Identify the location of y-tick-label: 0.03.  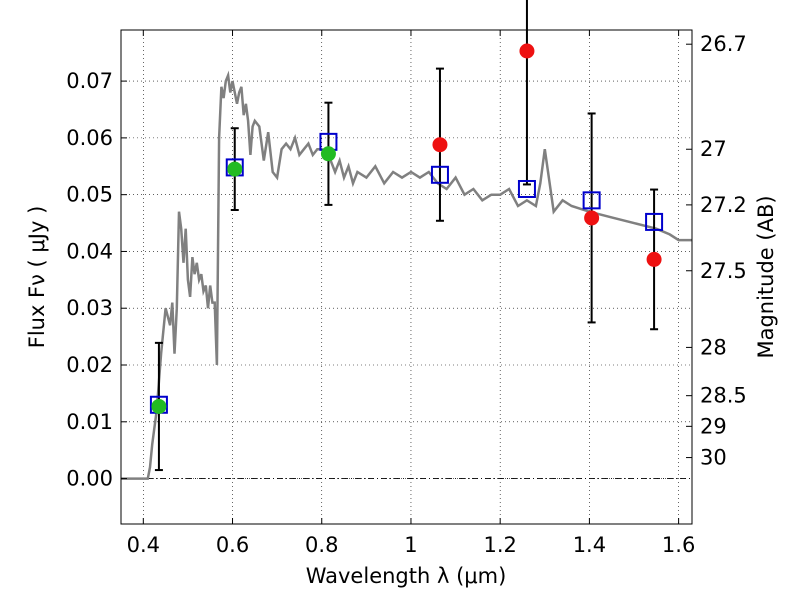
(89, 308).